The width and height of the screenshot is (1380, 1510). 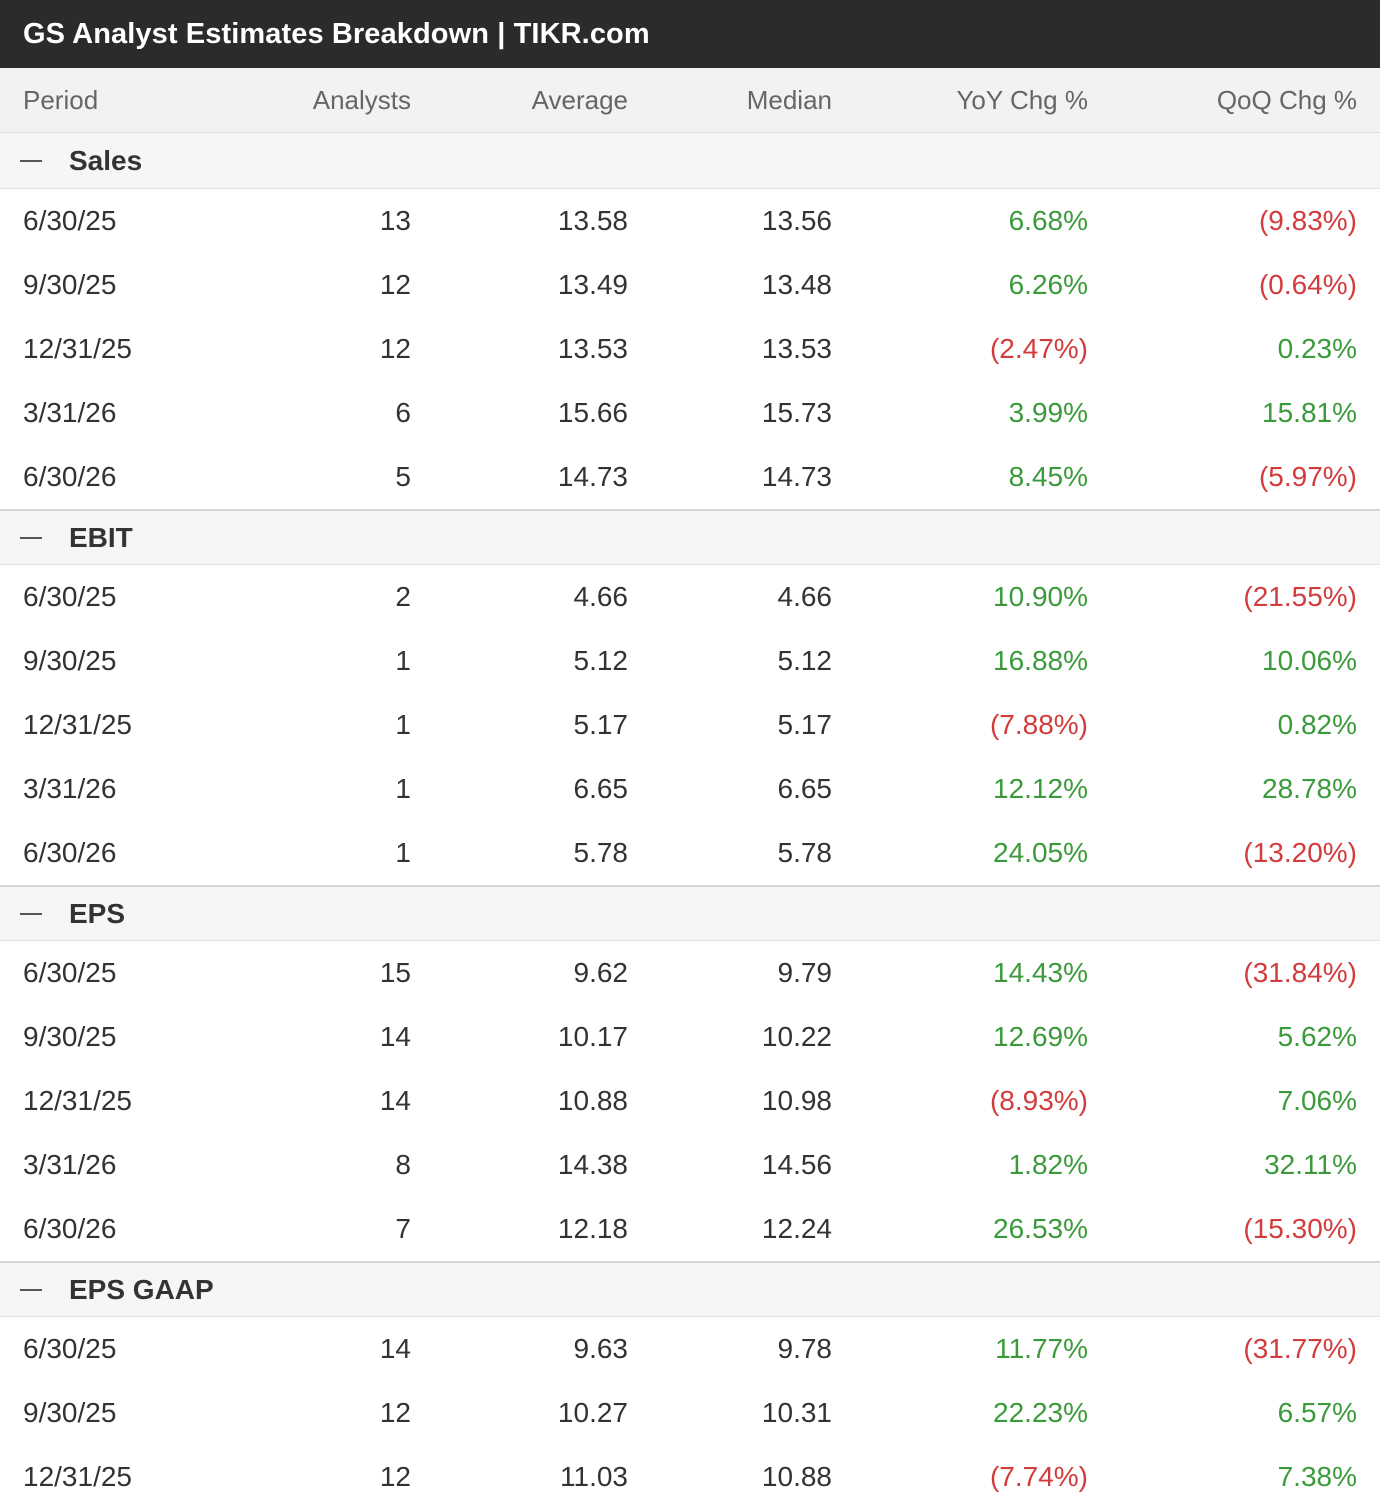 What do you see at coordinates (1040, 852) in the screenshot?
I see `cell-yoy: 24.05%` at bounding box center [1040, 852].